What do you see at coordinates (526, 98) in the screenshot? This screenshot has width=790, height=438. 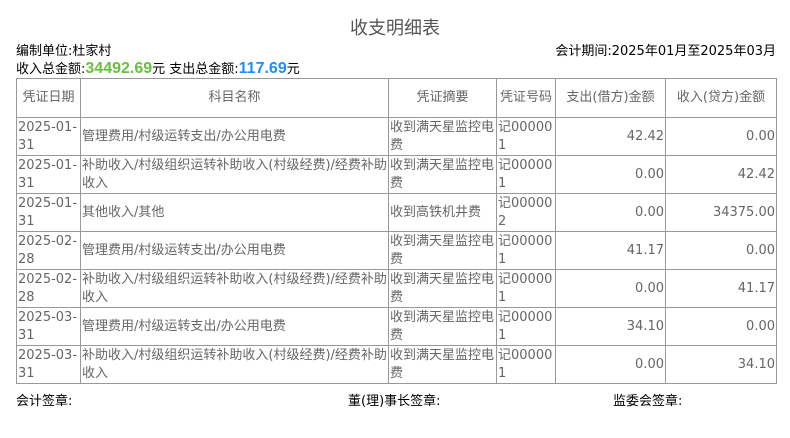 I see `column-header: 凭证号码` at bounding box center [526, 98].